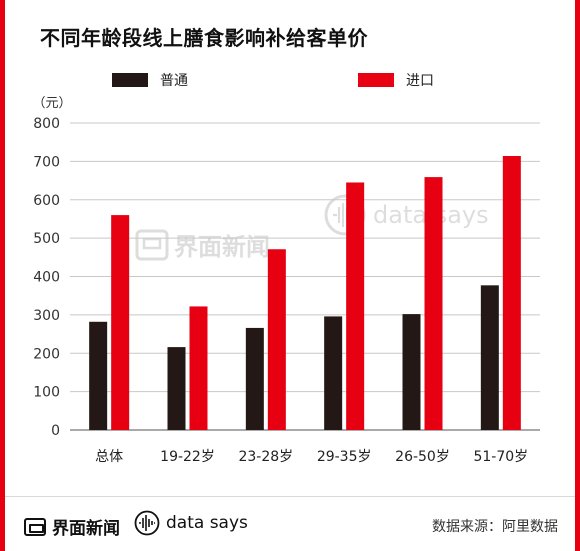  Describe the element at coordinates (396, 80) in the screenshot. I see `legend-item-imported: 进口` at that location.